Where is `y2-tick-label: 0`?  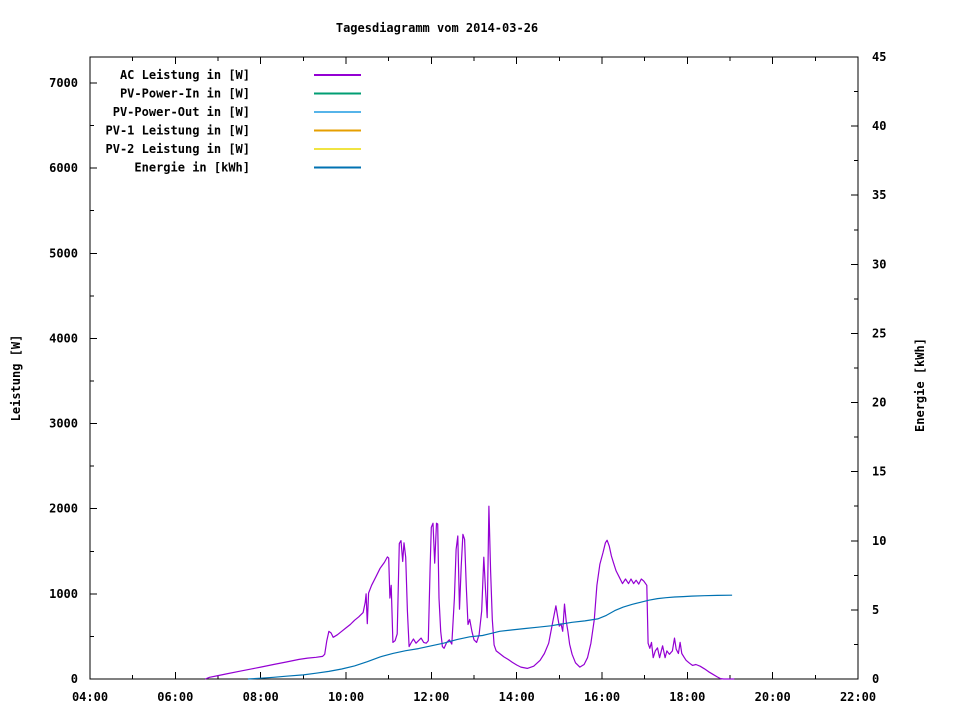
y2-tick-label: 0 is located at coordinates (875, 679).